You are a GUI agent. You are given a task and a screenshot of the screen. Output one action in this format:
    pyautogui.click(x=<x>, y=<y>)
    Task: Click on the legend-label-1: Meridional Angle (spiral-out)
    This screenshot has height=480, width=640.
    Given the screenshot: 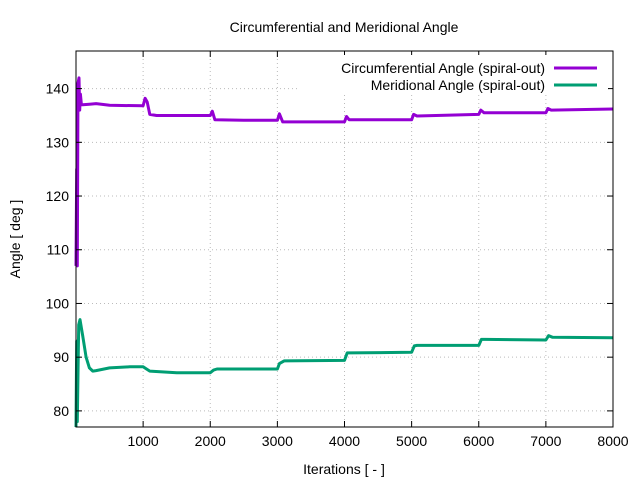 What is the action you would take?
    pyautogui.click(x=458, y=85)
    